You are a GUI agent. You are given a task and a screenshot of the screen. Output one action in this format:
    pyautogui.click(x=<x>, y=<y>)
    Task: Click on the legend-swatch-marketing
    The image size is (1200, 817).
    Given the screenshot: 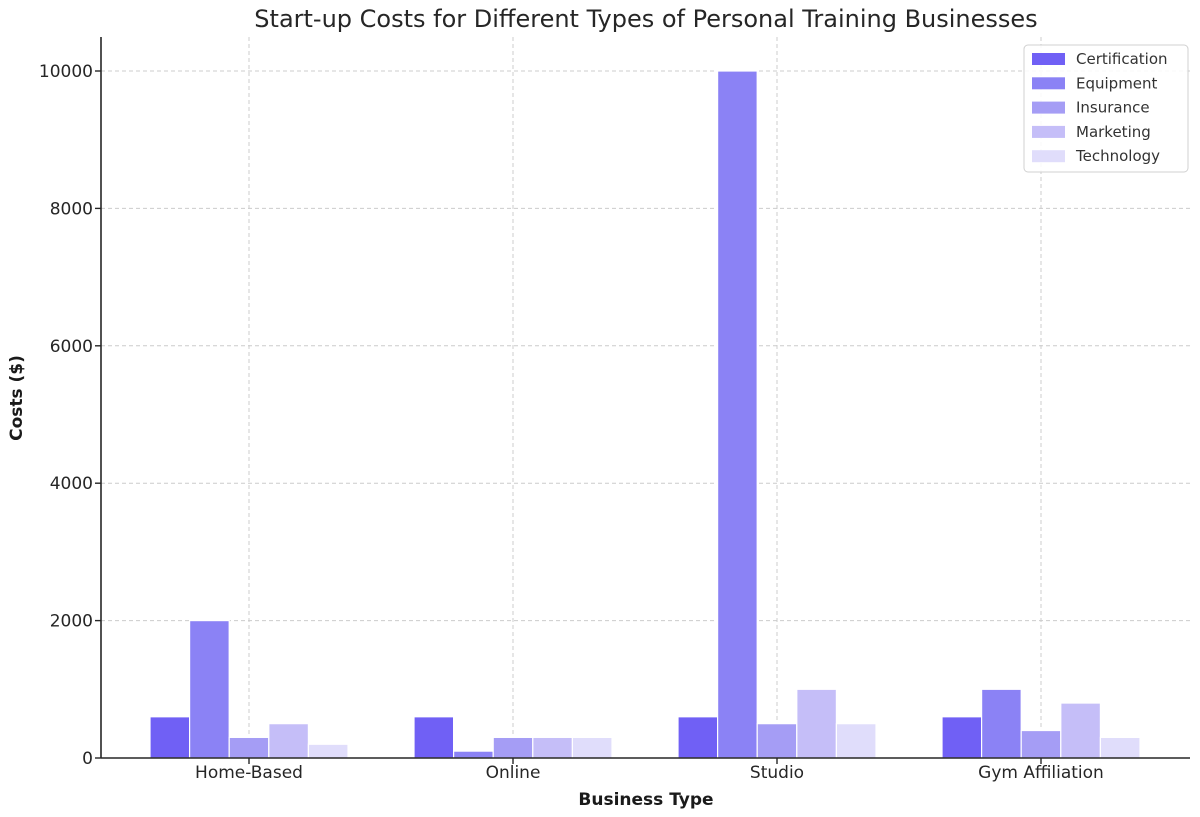 What is the action you would take?
    pyautogui.click(x=1048, y=131)
    